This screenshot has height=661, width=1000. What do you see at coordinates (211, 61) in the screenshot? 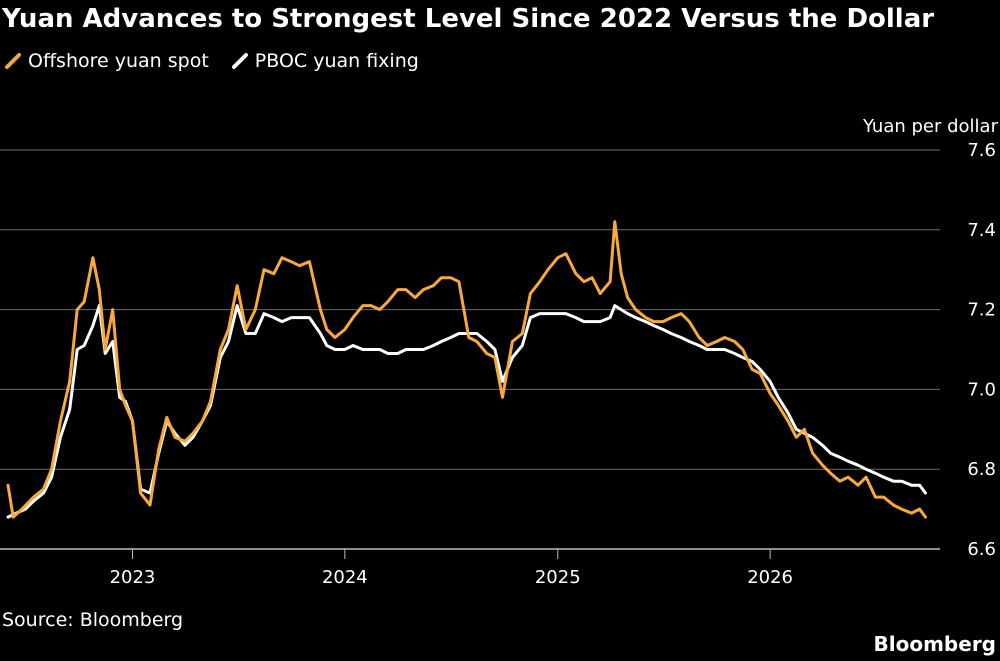
I see `legend: Offshore yuan spot PBOC yuan fixing` at bounding box center [211, 61].